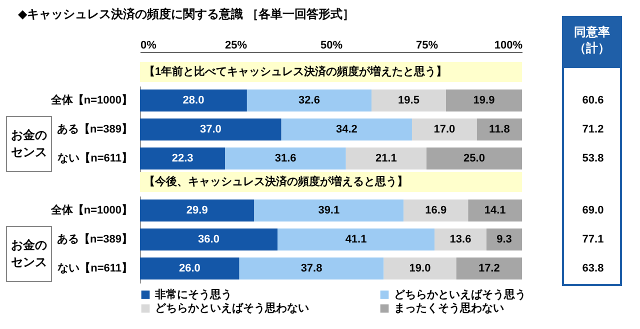 This screenshot has height=329, width=640. What do you see at coordinates (232, 308) in the screenshot?
I see `legend-label: どちらかといえばそう思わない` at bounding box center [232, 308].